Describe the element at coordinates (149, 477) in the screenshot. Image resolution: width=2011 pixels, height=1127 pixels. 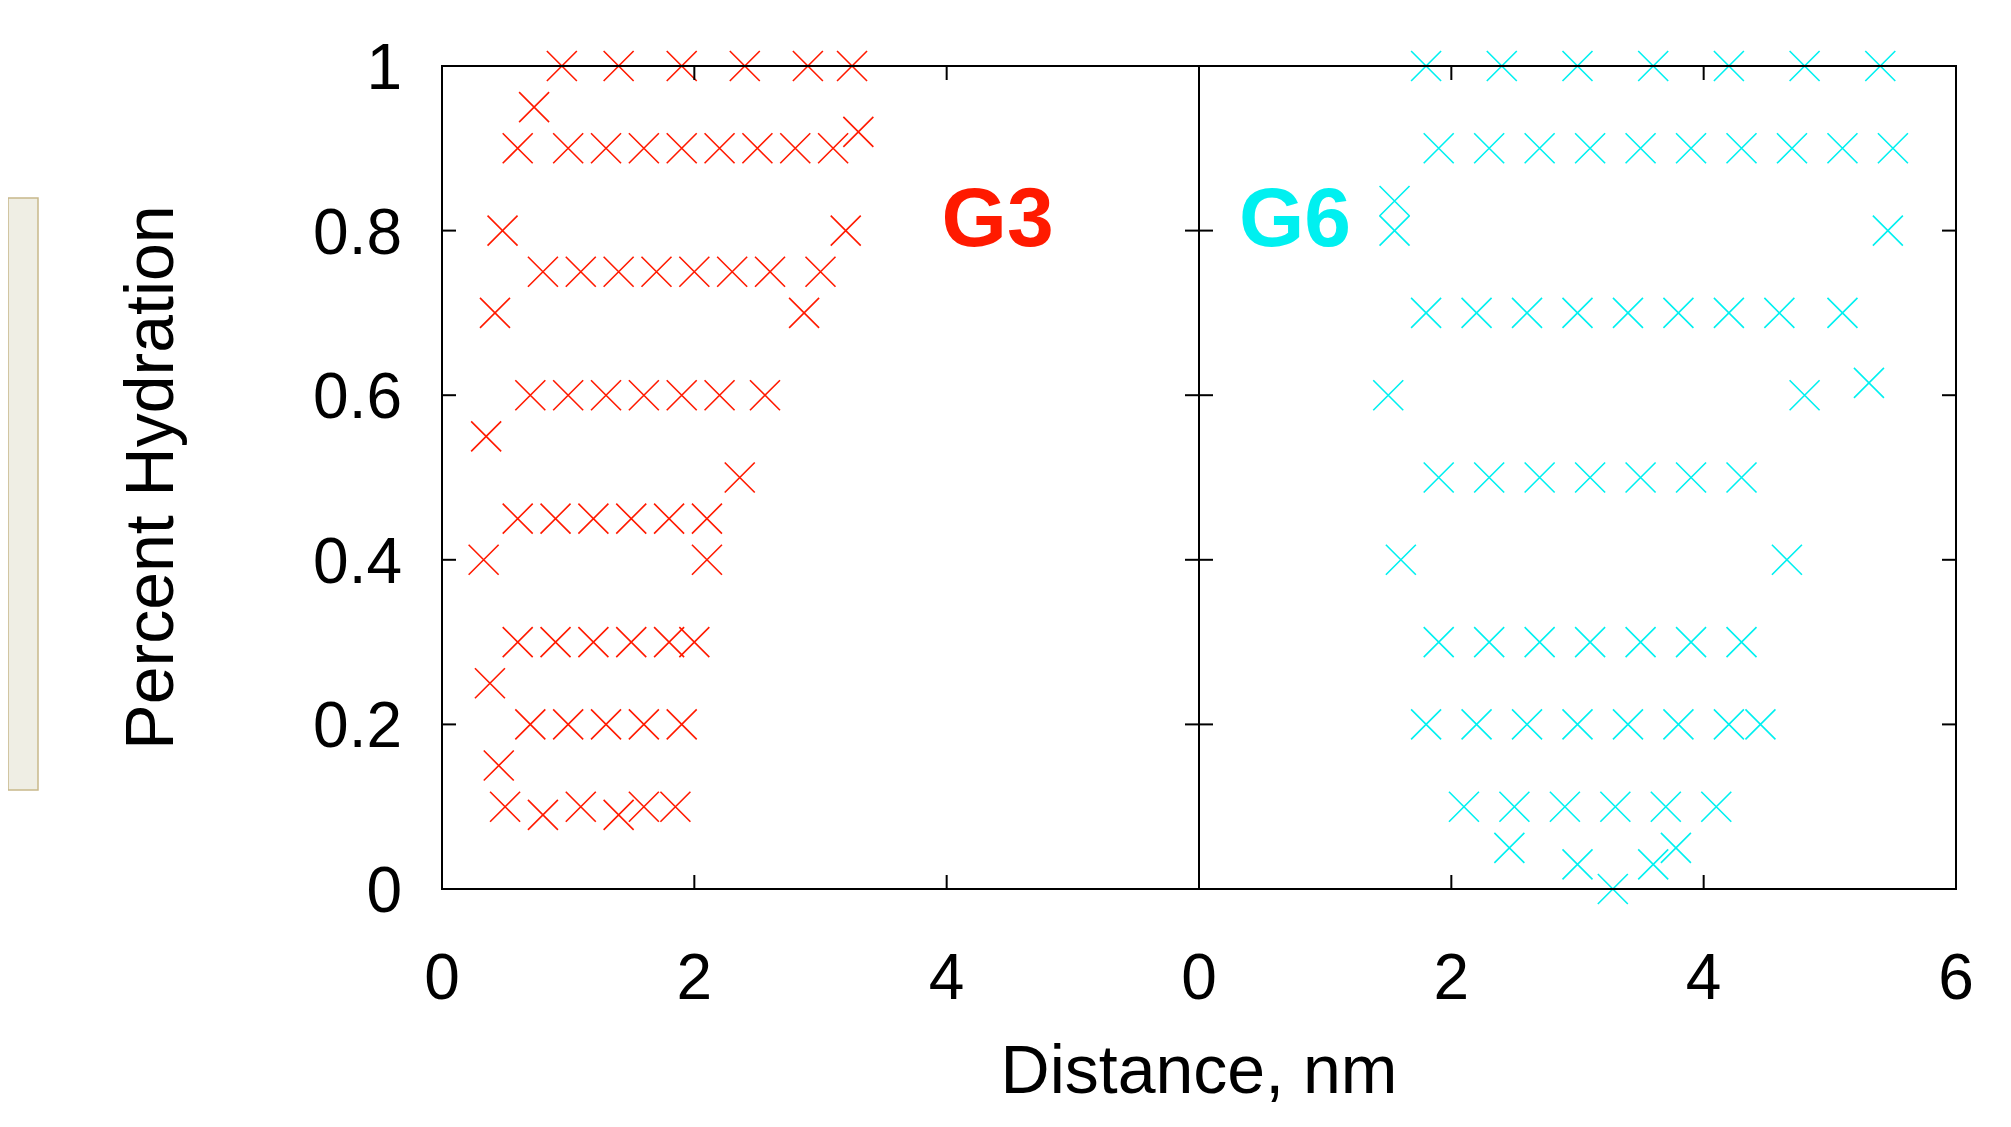
I see `y-axis-title: Percent Hydration` at that location.